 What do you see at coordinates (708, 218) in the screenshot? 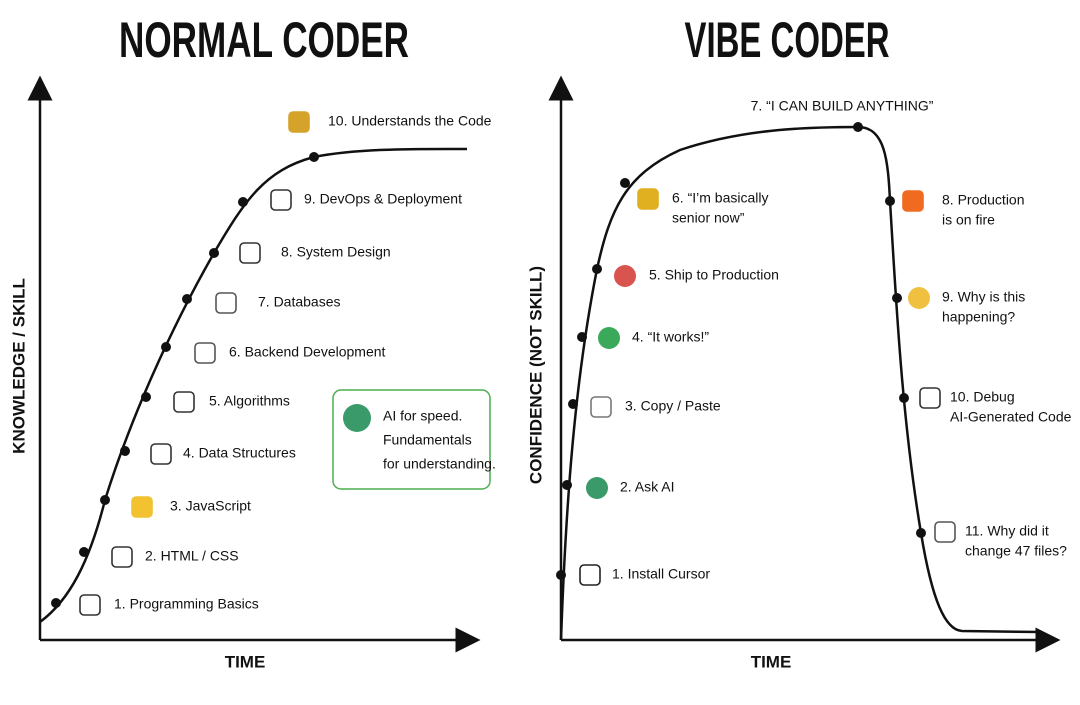
I see `milestone-label: senior now”` at bounding box center [708, 218].